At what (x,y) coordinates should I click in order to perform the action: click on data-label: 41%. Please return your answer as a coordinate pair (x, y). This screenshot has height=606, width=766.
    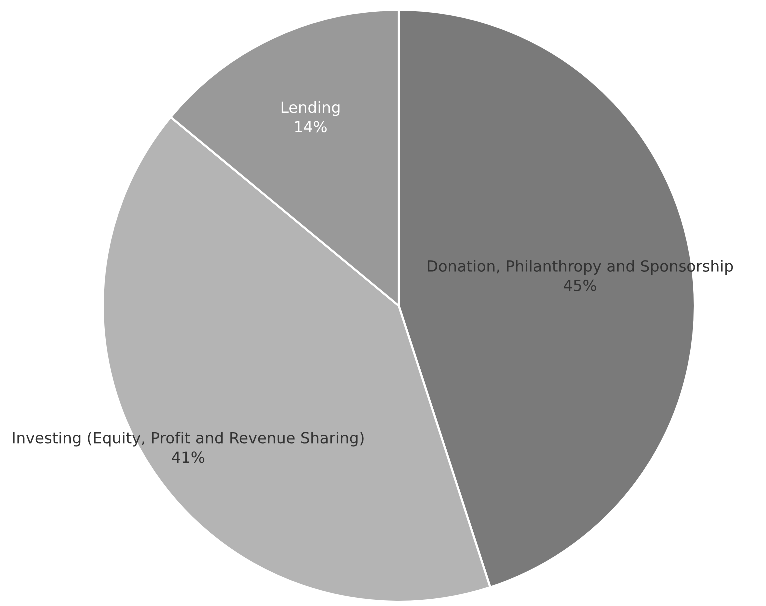
    Looking at the image, I should click on (188, 458).